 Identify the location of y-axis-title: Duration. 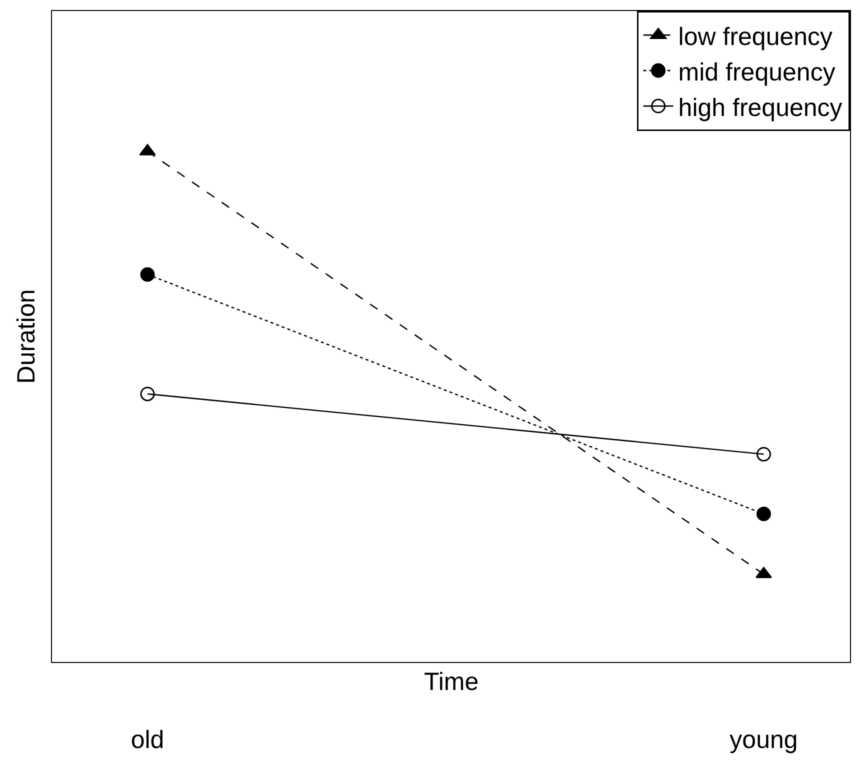
(26, 336).